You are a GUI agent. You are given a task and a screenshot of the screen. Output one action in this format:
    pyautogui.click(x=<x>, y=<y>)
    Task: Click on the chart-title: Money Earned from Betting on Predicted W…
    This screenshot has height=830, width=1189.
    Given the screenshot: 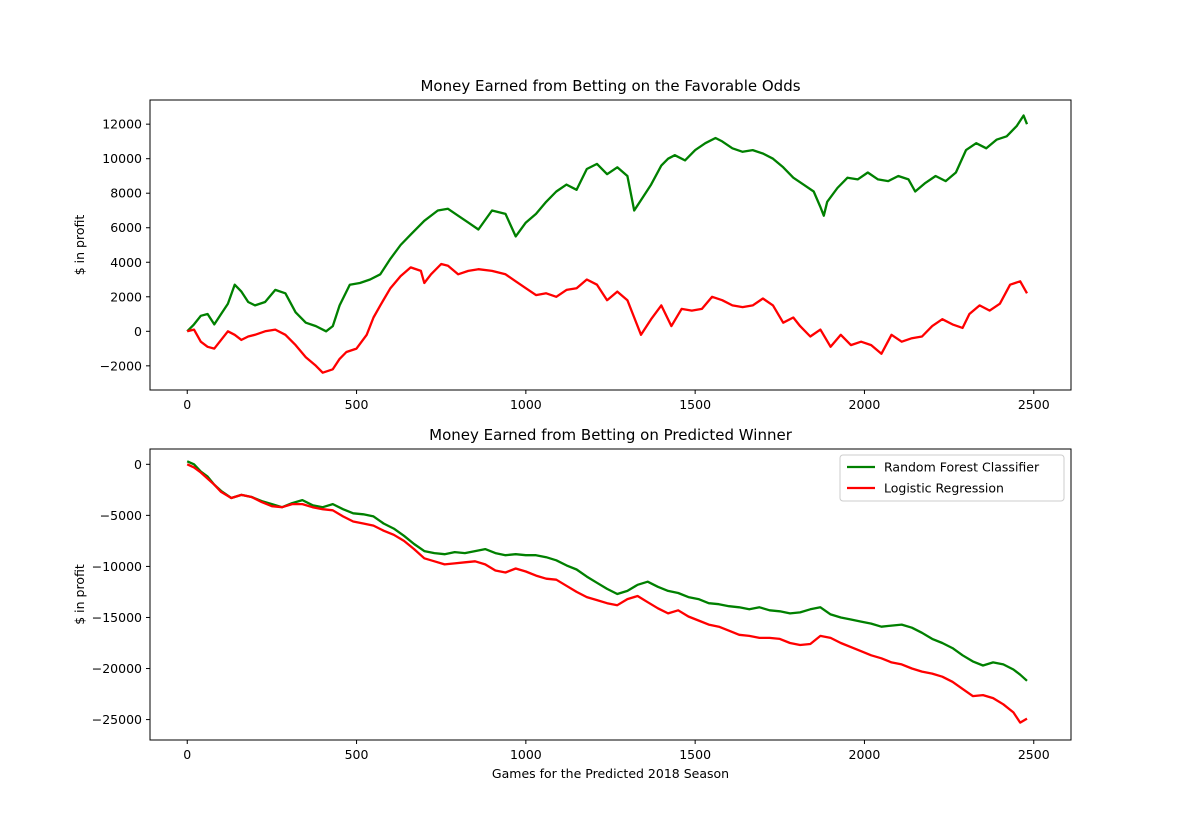 What is the action you would take?
    pyautogui.click(x=611, y=435)
    